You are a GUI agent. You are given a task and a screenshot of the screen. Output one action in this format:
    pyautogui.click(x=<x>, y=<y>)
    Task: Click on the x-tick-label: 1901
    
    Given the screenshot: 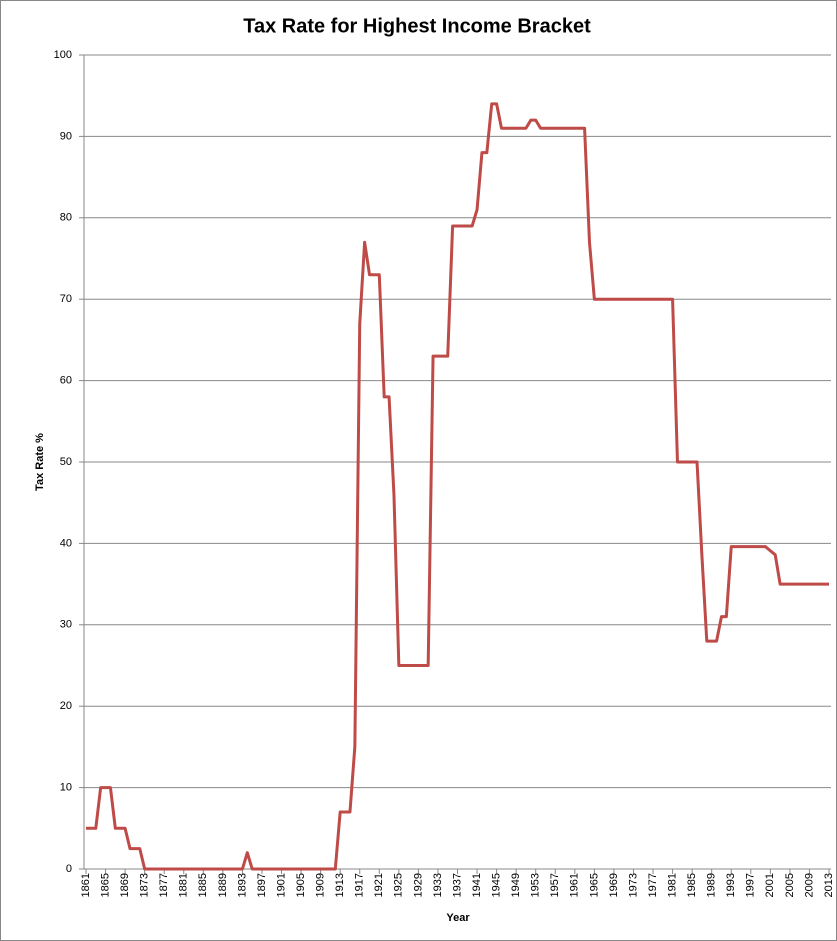 What is the action you would take?
    pyautogui.click(x=281, y=885)
    